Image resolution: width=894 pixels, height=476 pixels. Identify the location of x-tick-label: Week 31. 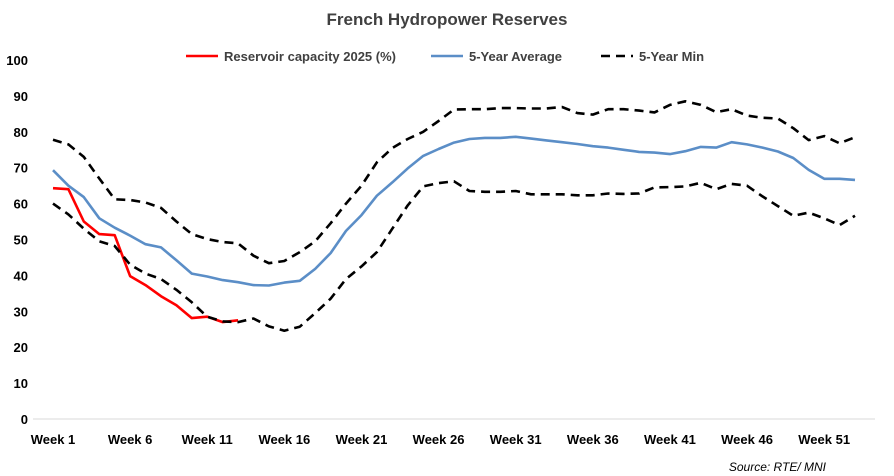
(516, 439).